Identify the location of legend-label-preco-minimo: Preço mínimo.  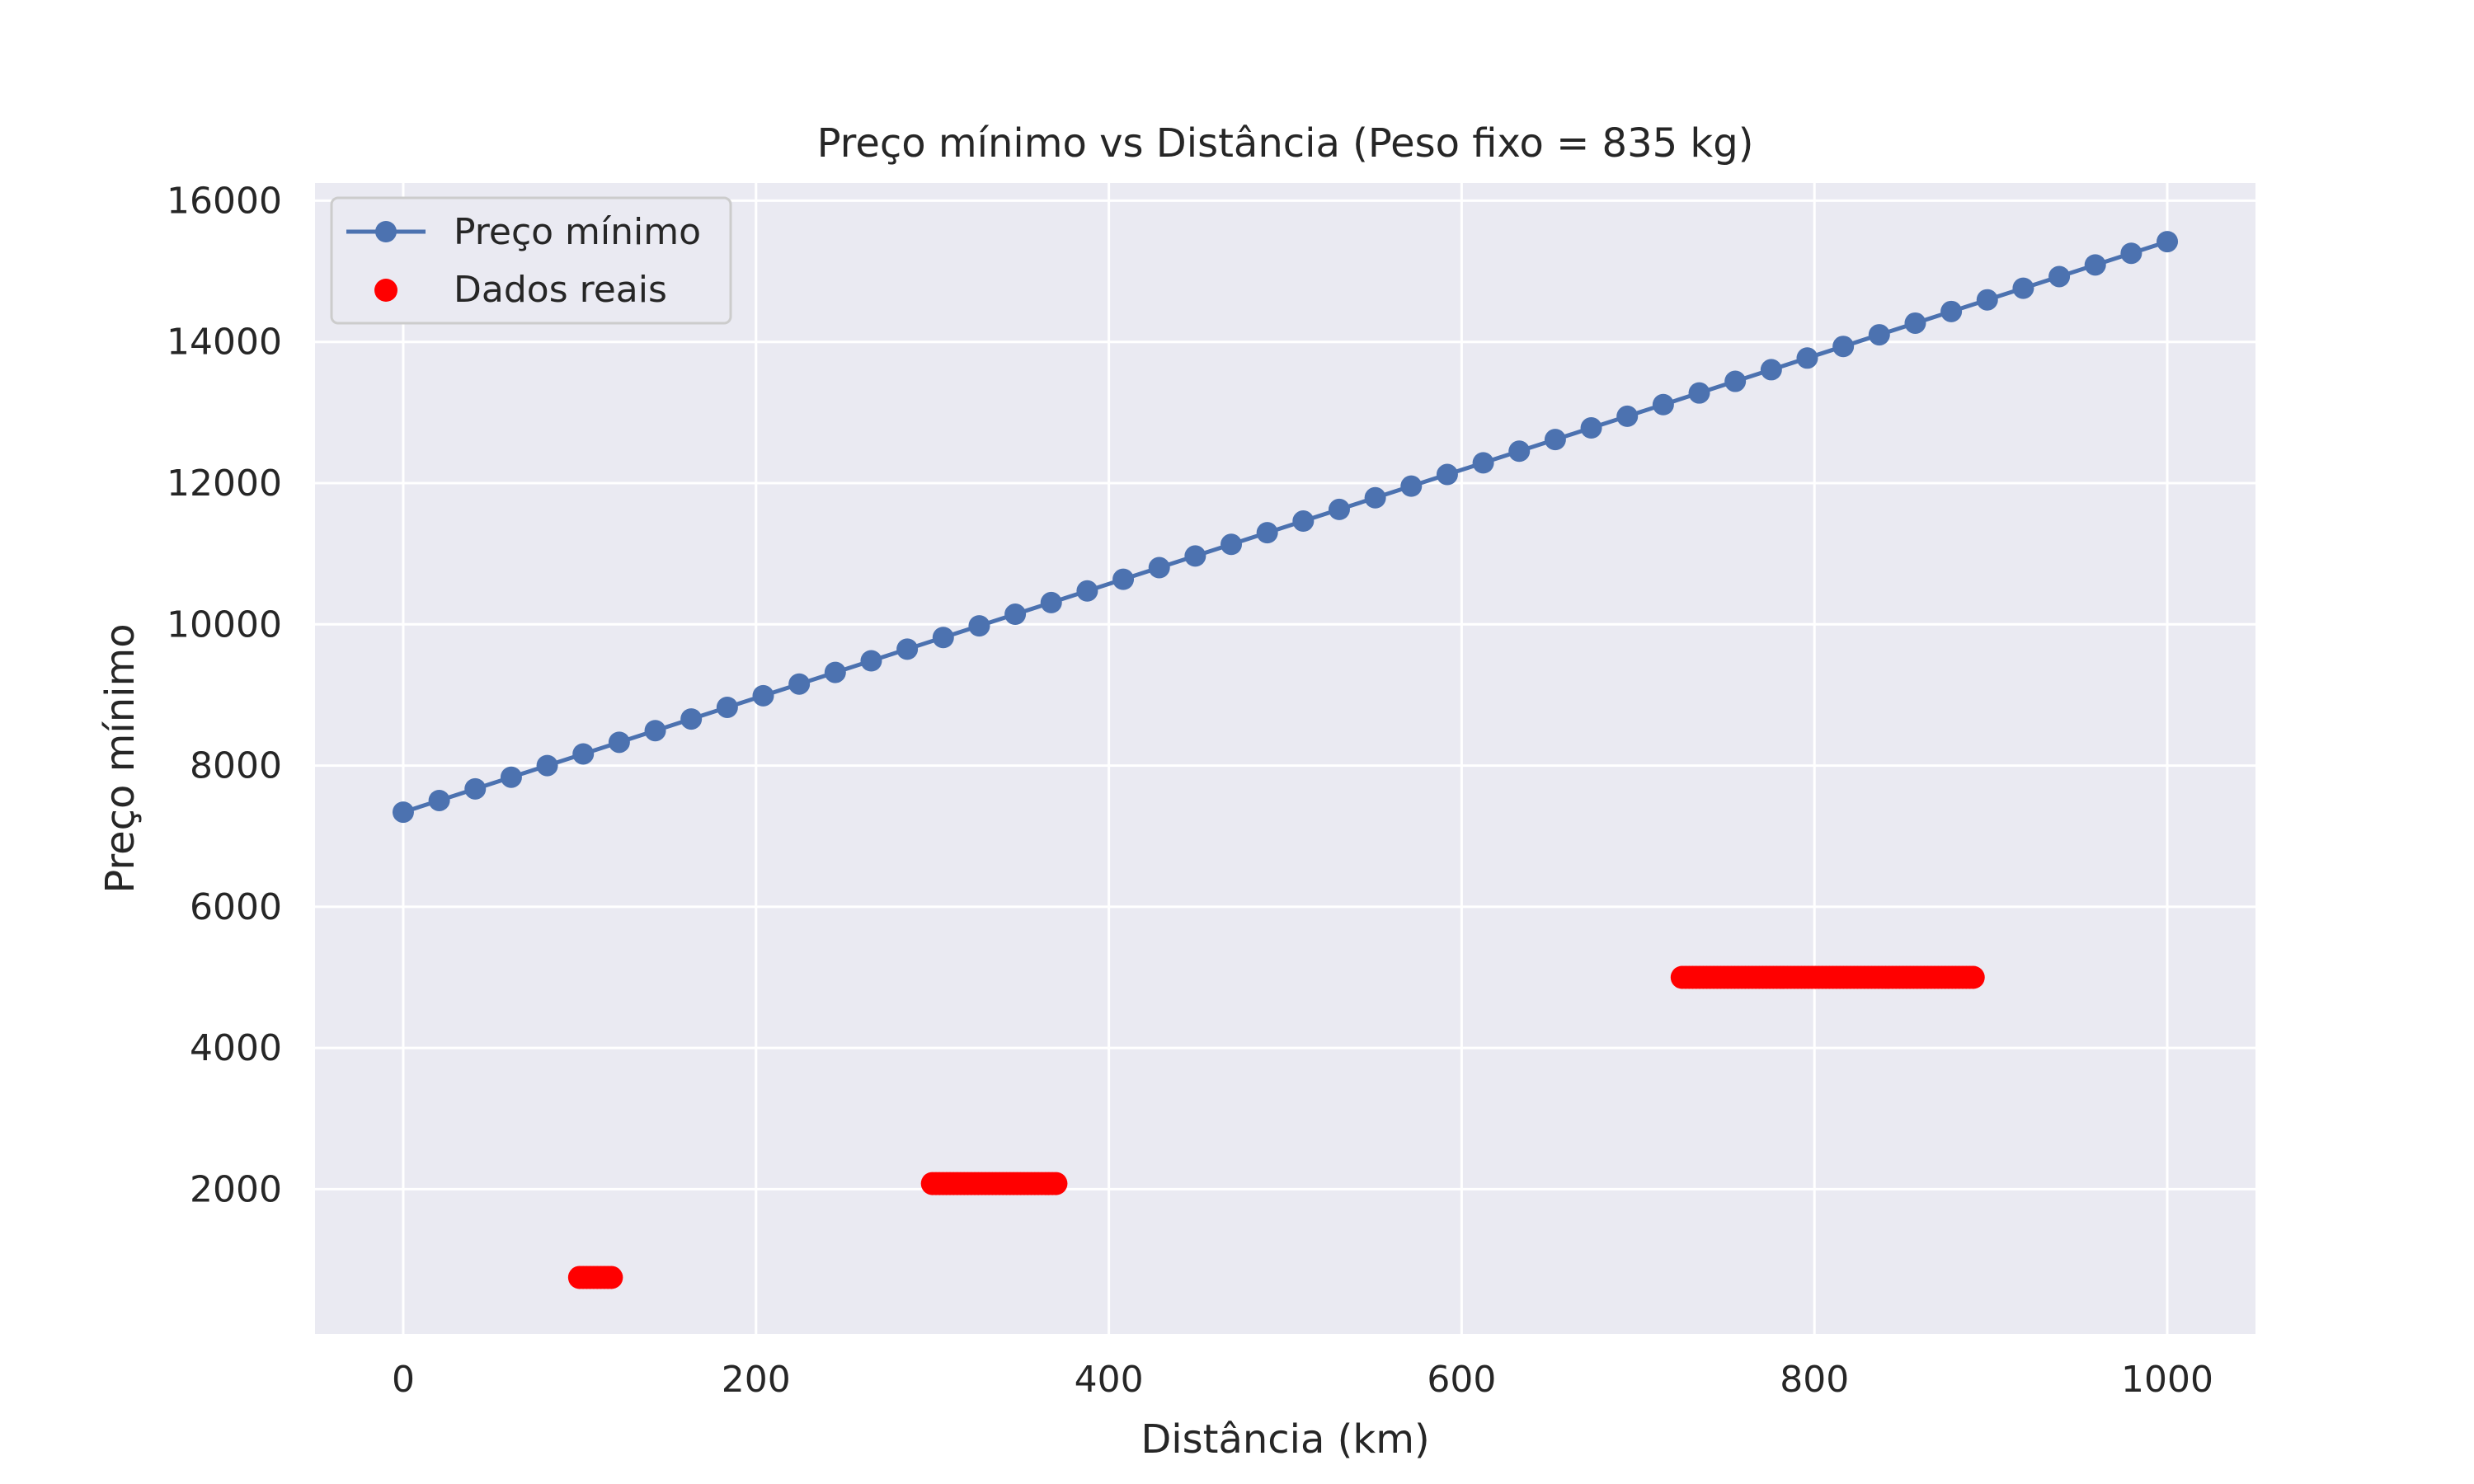
(577, 232).